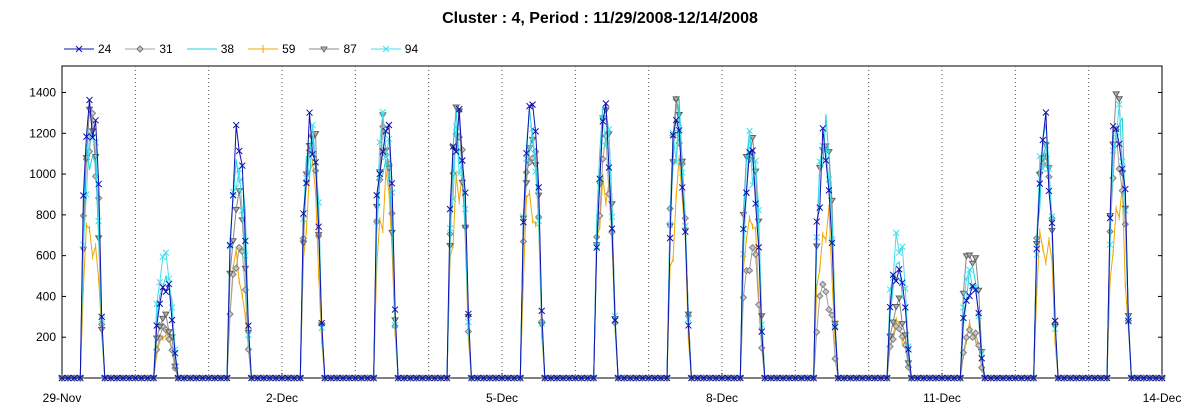  What do you see at coordinates (333, 49) in the screenshot?
I see `legend-entry-87: 87` at bounding box center [333, 49].